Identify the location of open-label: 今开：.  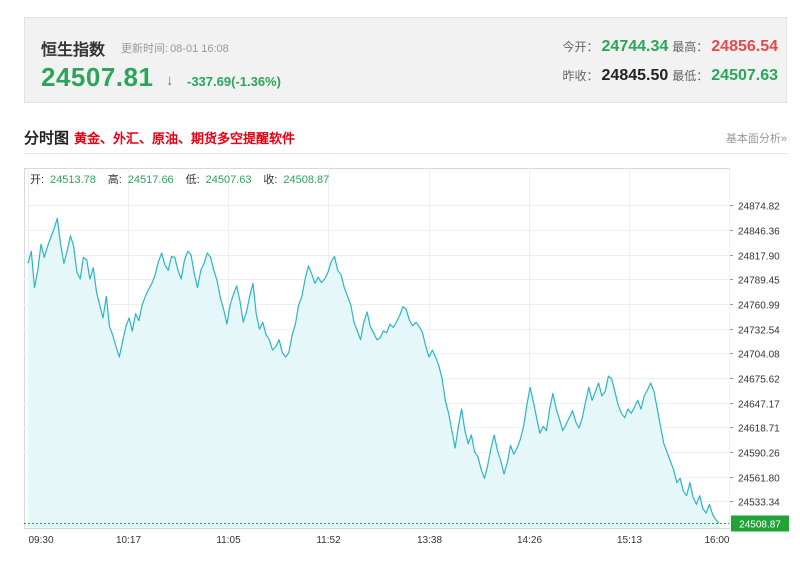
(580, 47).